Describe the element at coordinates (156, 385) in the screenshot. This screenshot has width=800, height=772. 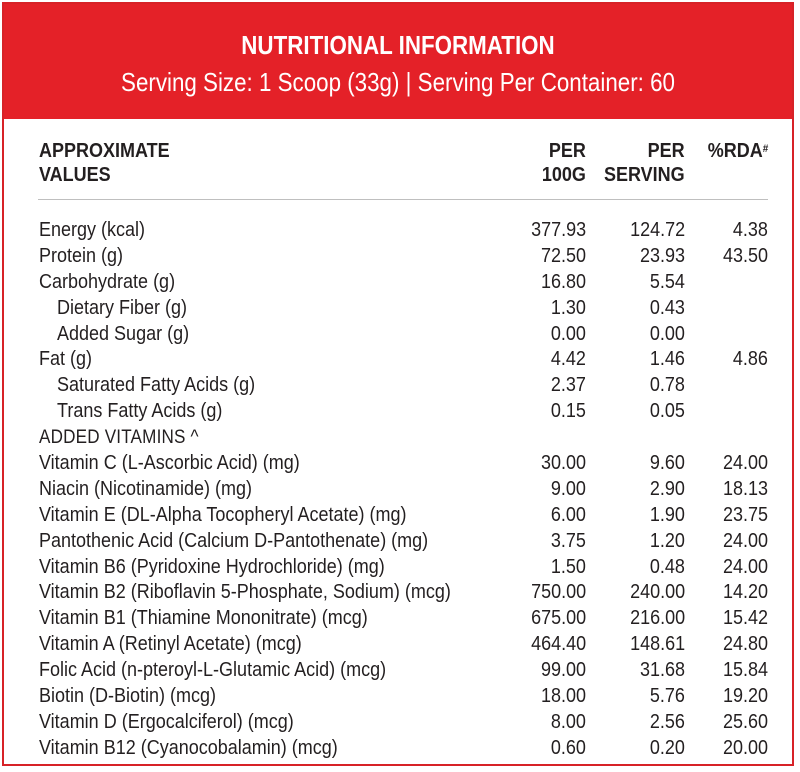
I see `nutrient-label: Saturated Fatty Acids (g)` at that location.